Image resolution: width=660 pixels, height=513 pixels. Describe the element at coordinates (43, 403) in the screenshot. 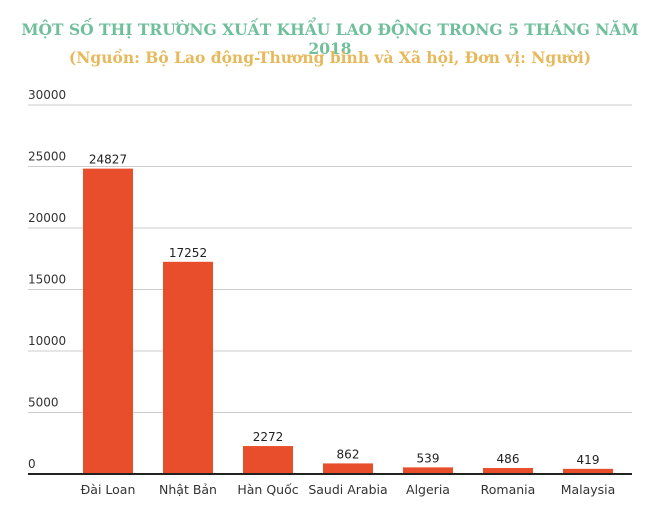

I see `y-tick-label: 5000` at that location.